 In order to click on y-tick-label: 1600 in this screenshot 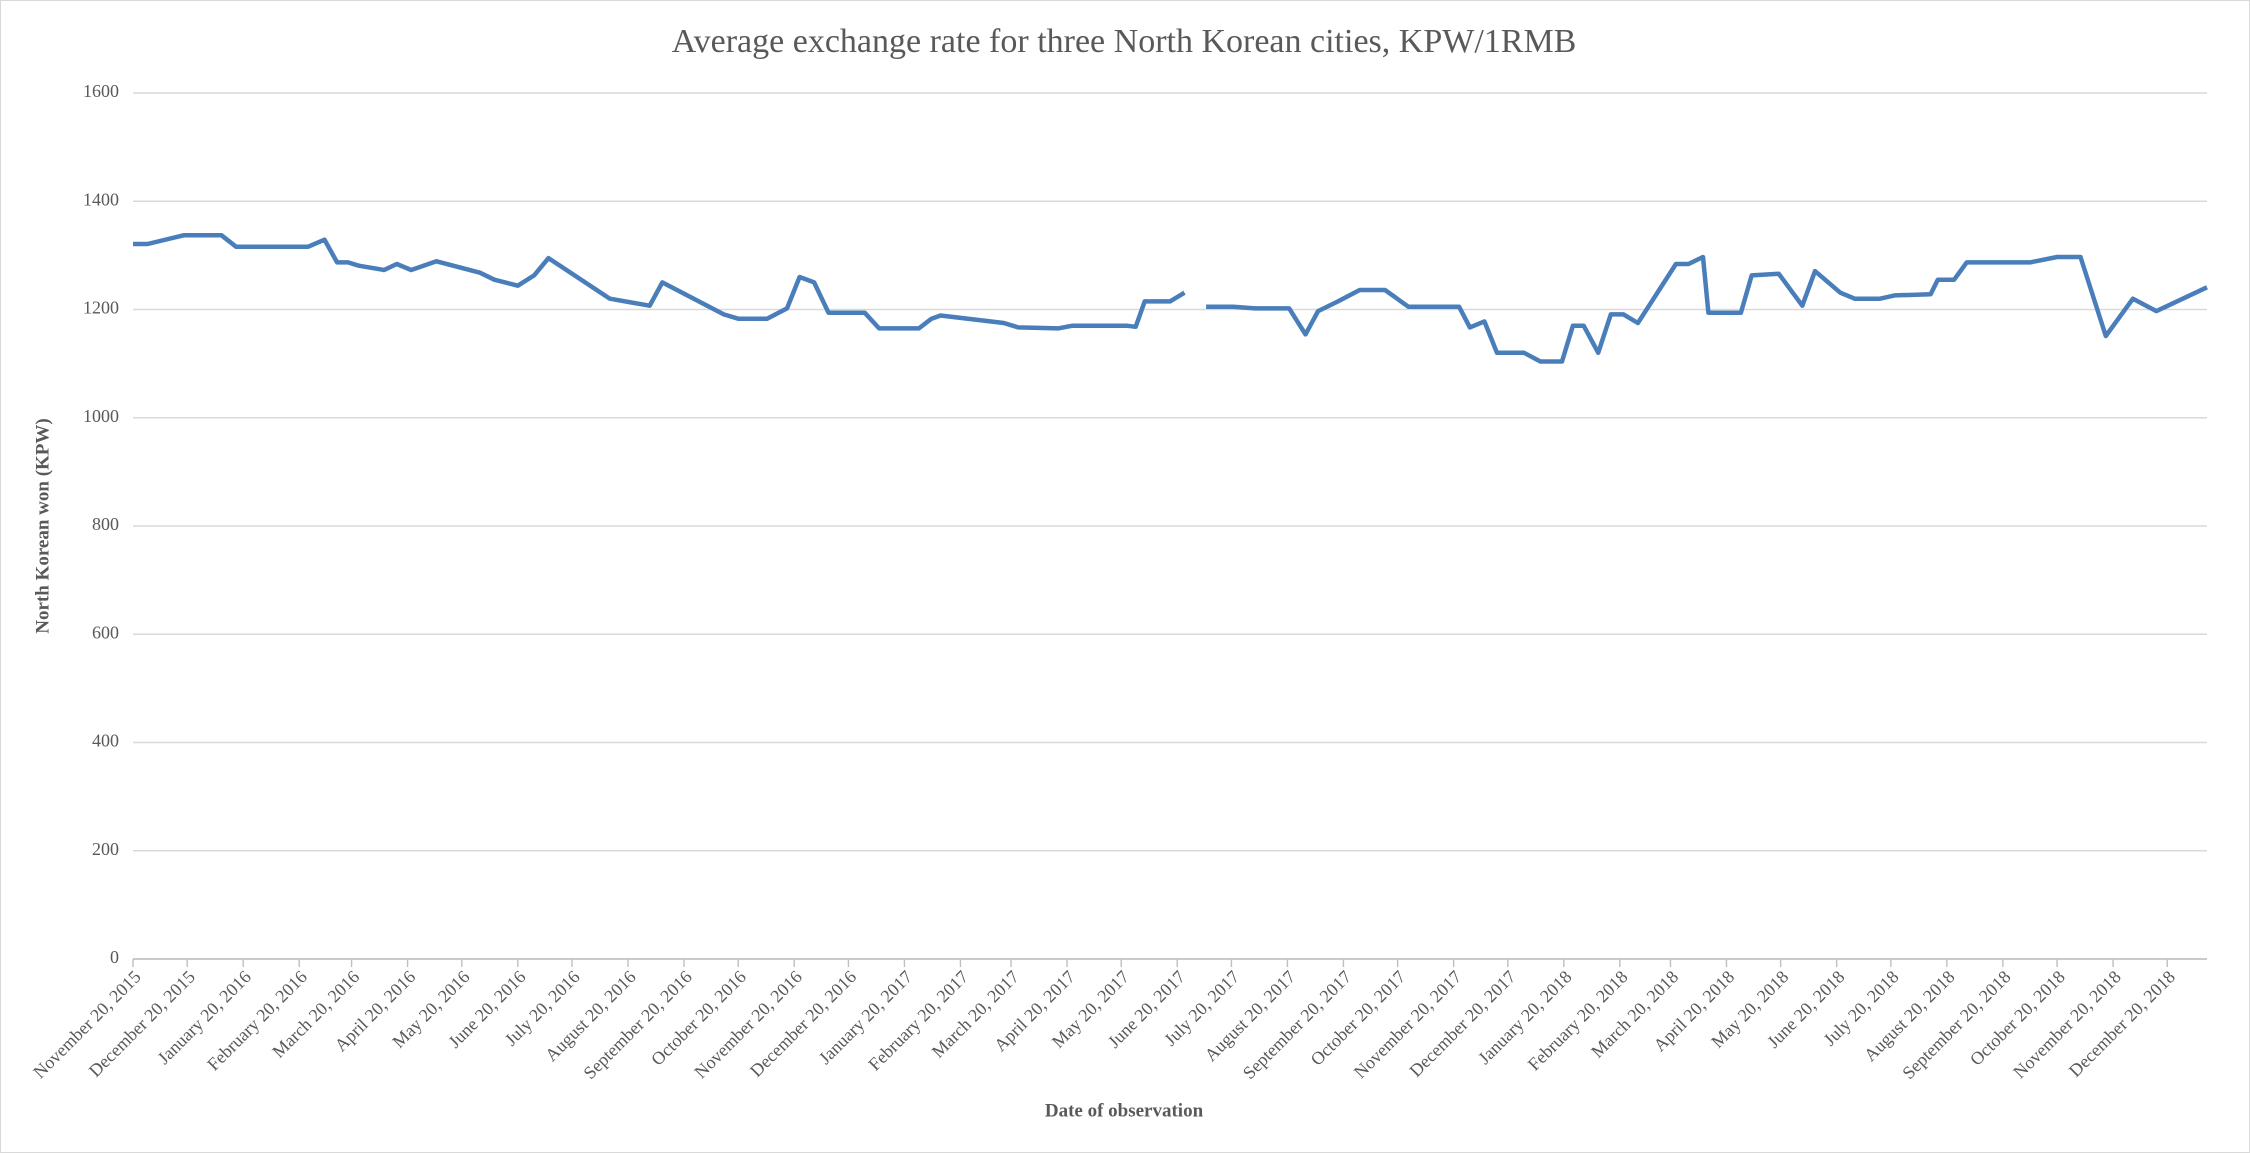, I will do `click(101, 91)`.